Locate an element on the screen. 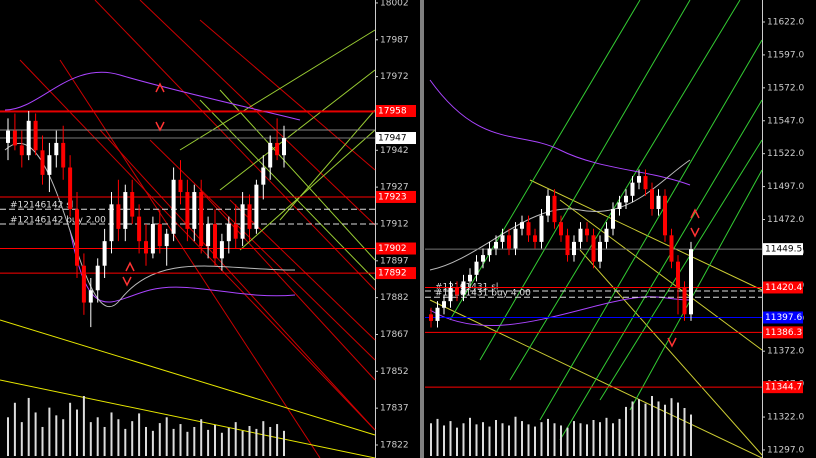 This screenshot has height=458, width=816. price-tag-label: 17958 is located at coordinates (392, 112).